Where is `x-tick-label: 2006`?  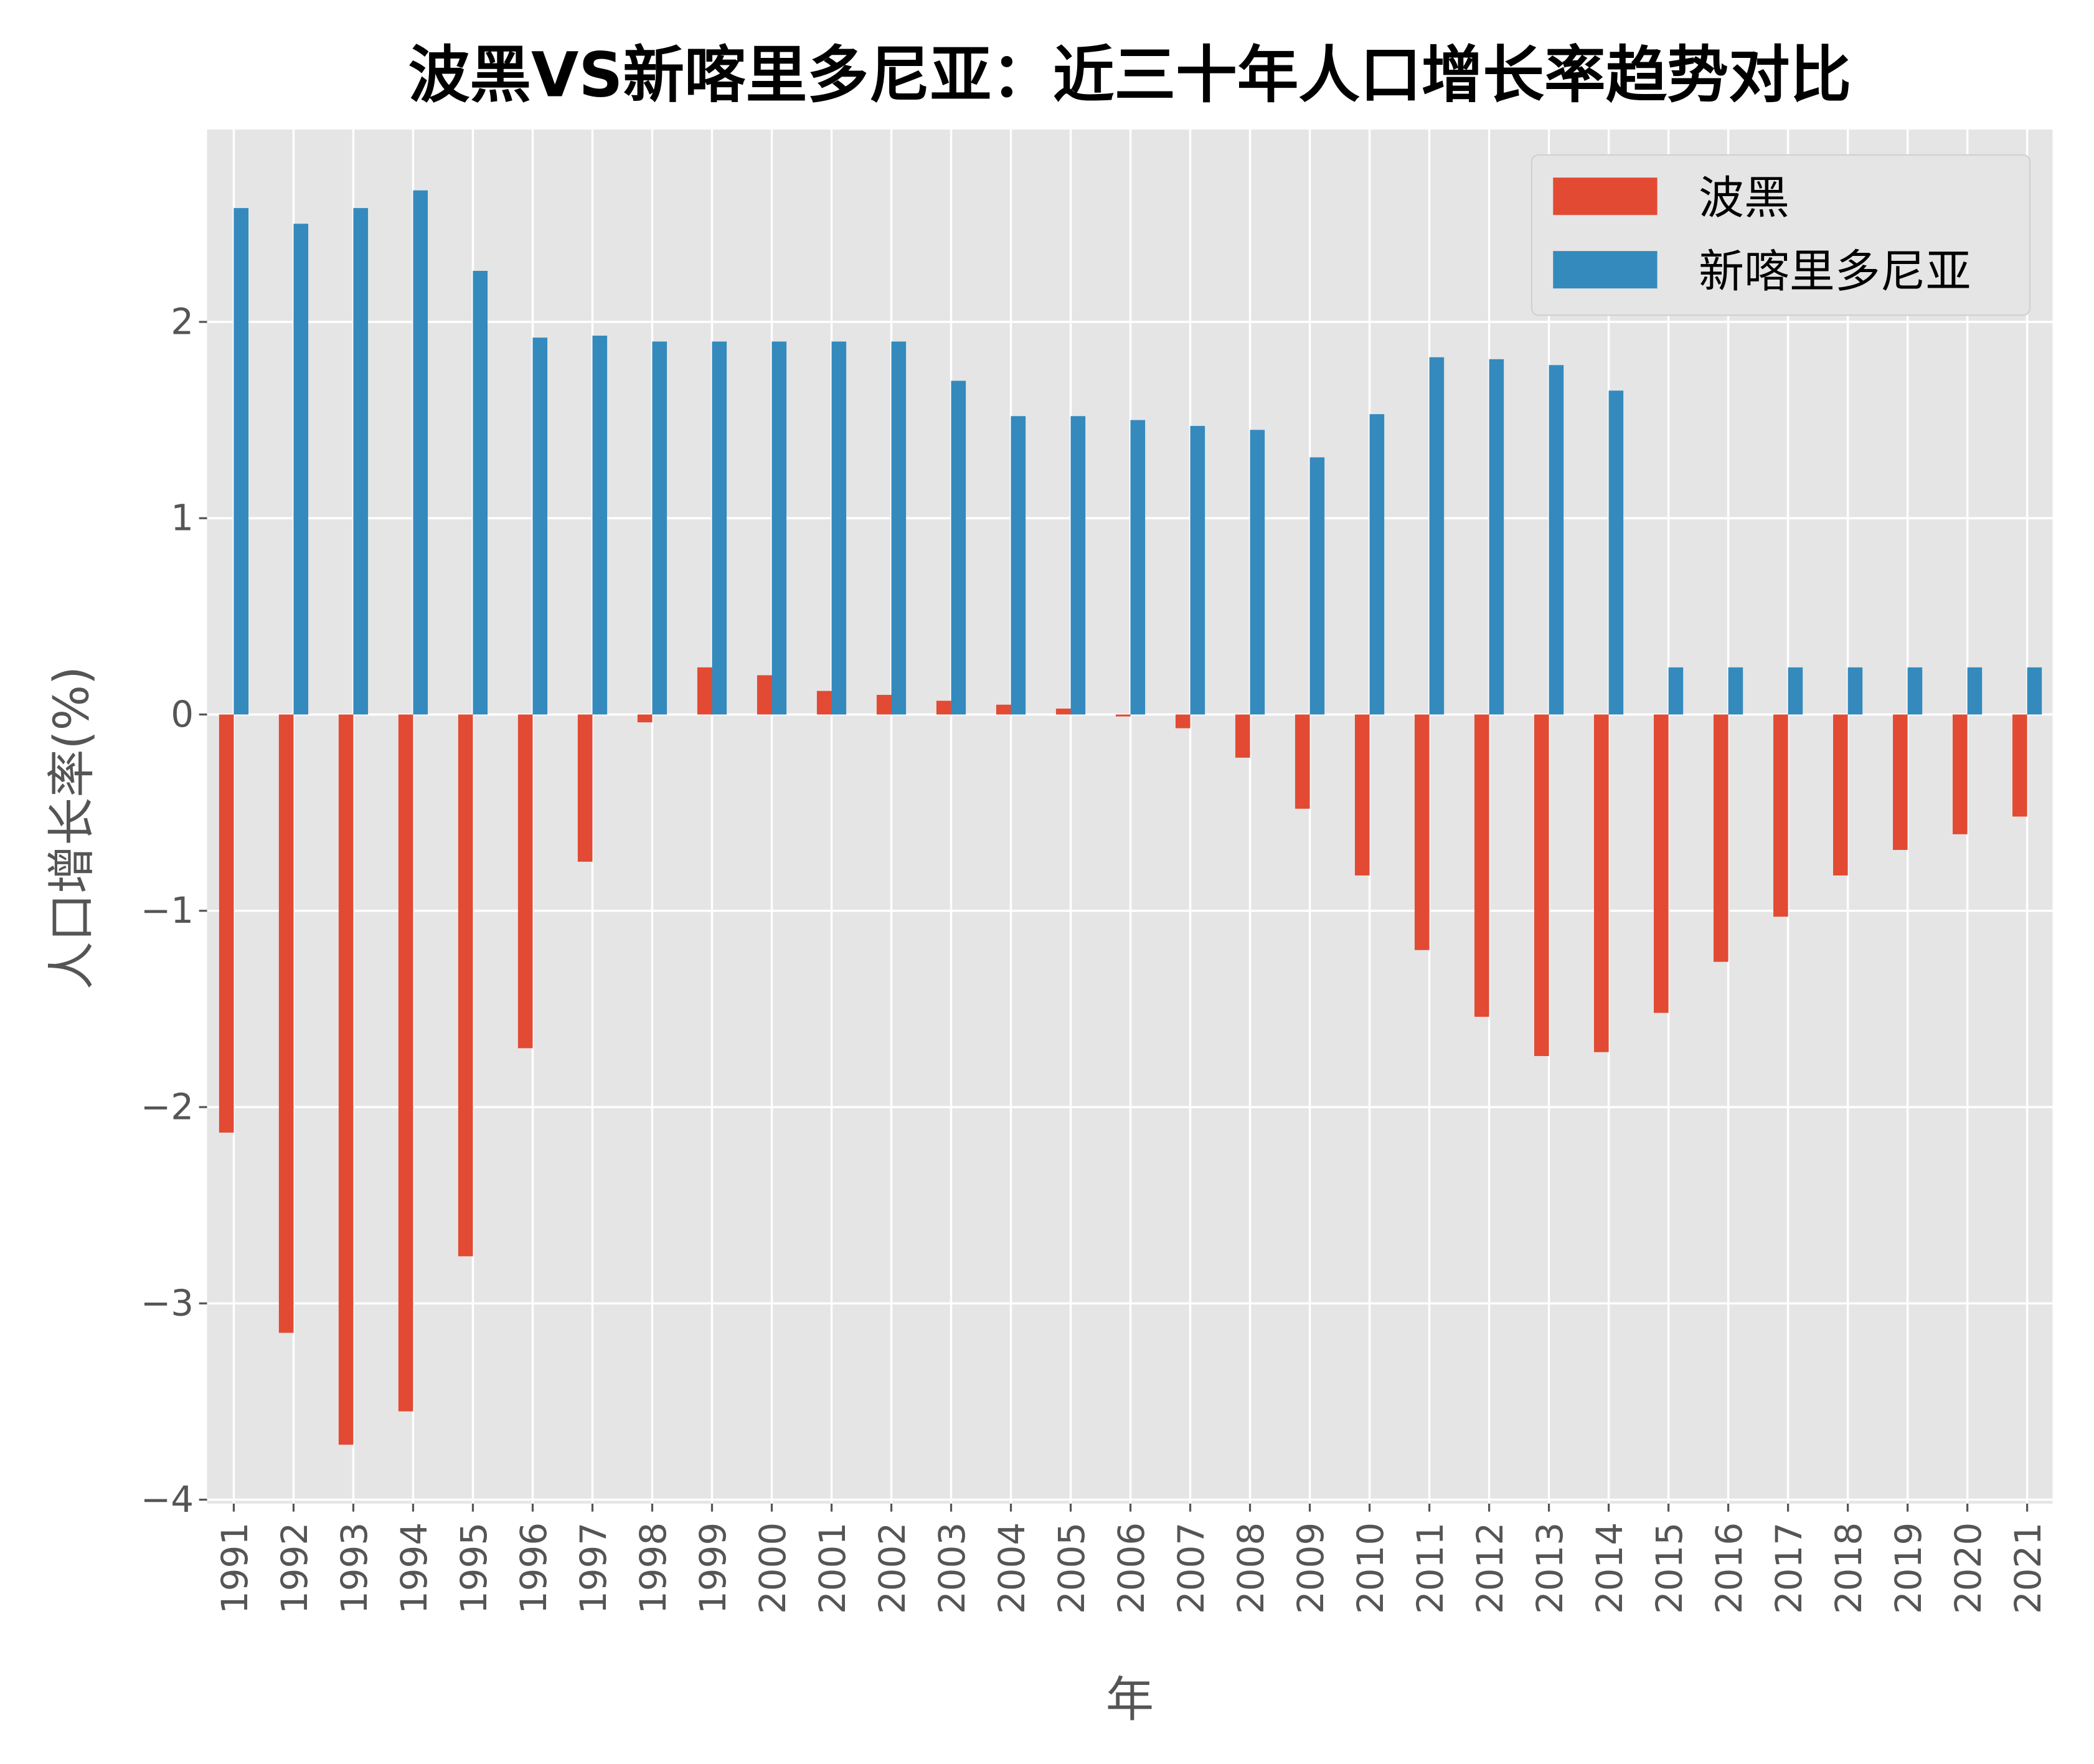 x-tick-label: 2006 is located at coordinates (1132, 1568).